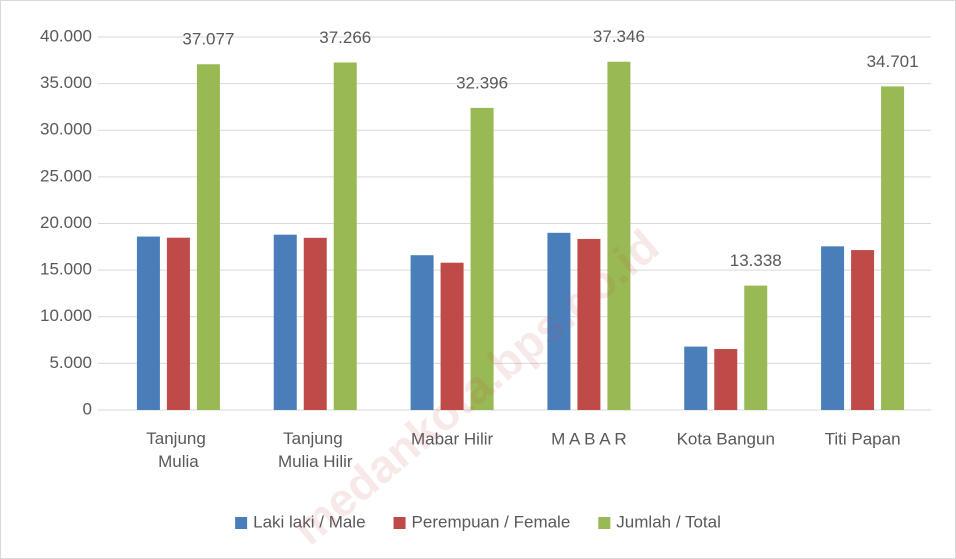  Describe the element at coordinates (66, 269) in the screenshot. I see `y-tick-label: 15.000` at that location.